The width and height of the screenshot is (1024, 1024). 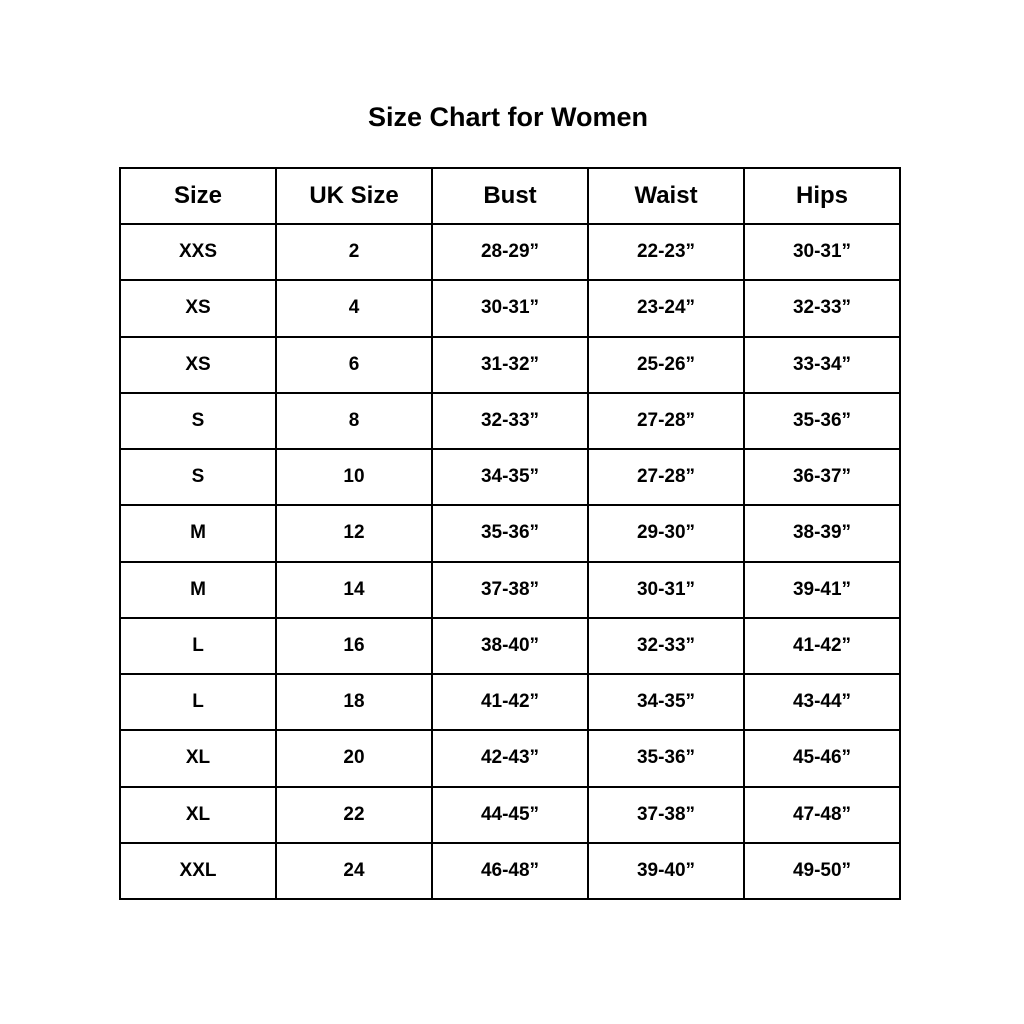 What do you see at coordinates (198, 196) in the screenshot?
I see `column-header: Size` at bounding box center [198, 196].